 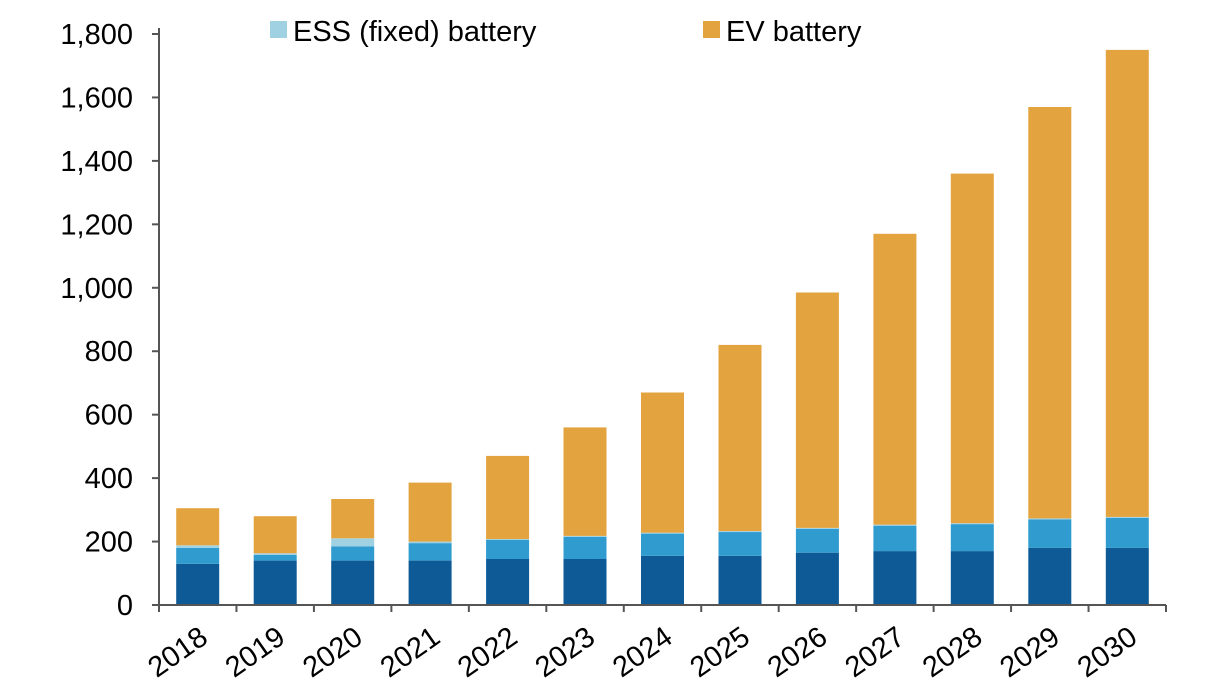 I want to click on bar-segment-2023-s2, so click(x=585, y=536).